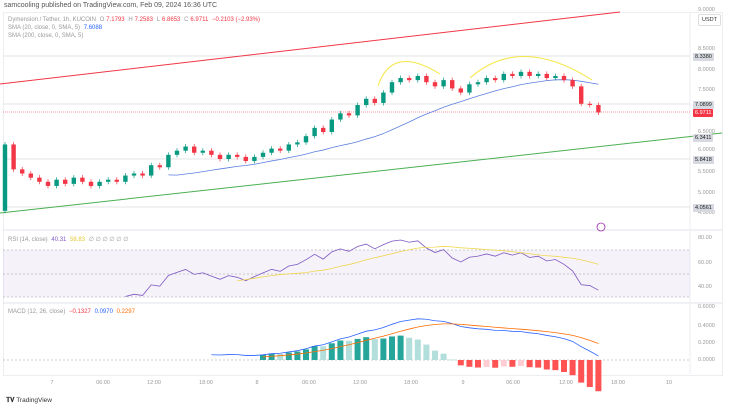  I want to click on rsi-tick: 40.00, so click(705, 287).